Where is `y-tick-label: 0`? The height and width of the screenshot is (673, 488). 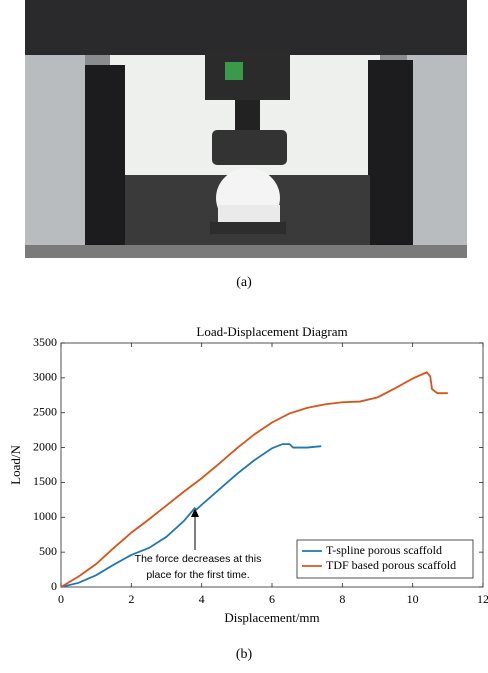 y-tick-label: 0 is located at coordinates (54, 586).